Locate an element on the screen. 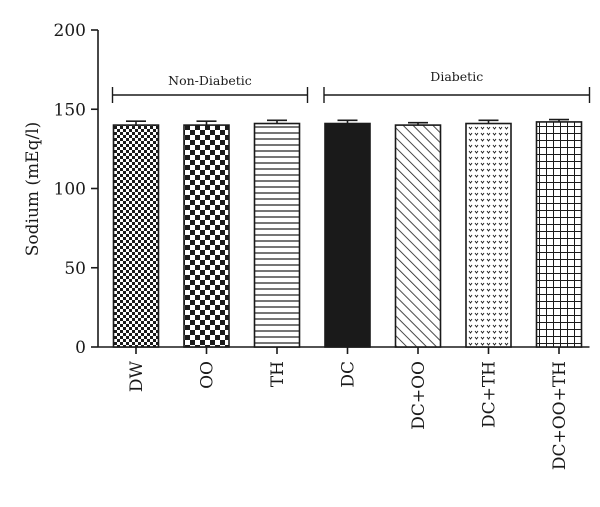 This screenshot has width=600, height=507. bar-dw is located at coordinates (136, 236).